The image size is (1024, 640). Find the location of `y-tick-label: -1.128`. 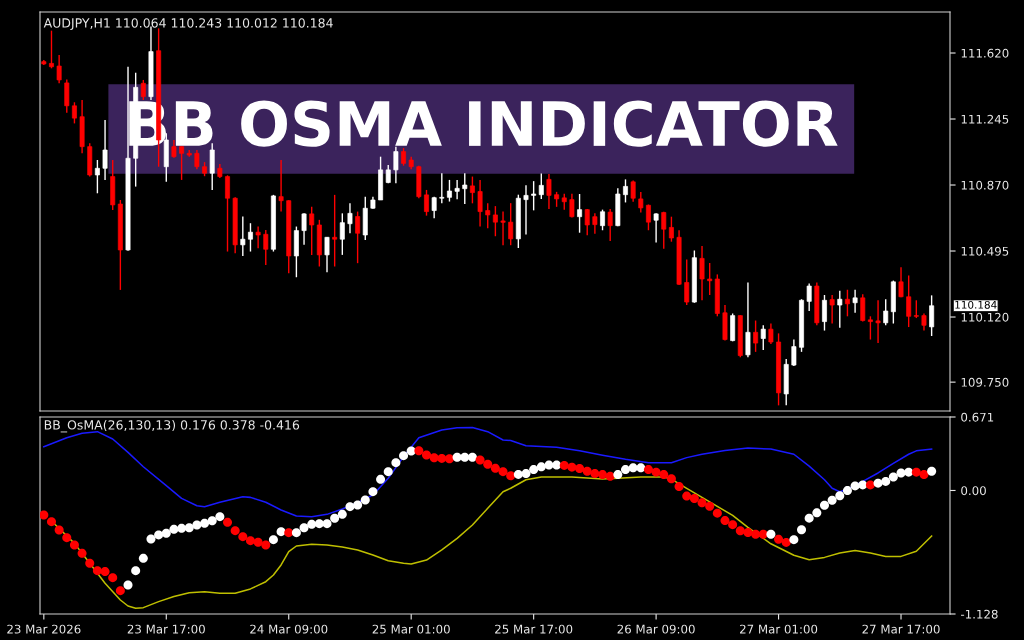

y-tick-label: -1.128 is located at coordinates (979, 614).